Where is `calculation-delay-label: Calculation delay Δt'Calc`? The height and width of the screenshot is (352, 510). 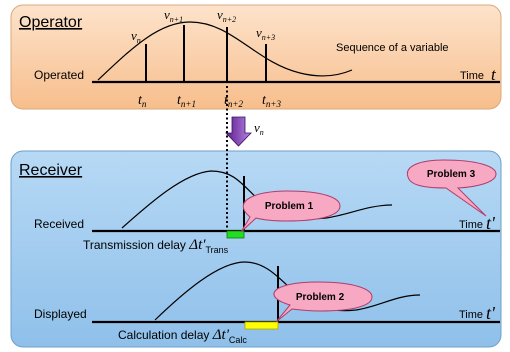
calculation-delay-label: Calculation delay Δt'Calc is located at coordinates (182, 336).